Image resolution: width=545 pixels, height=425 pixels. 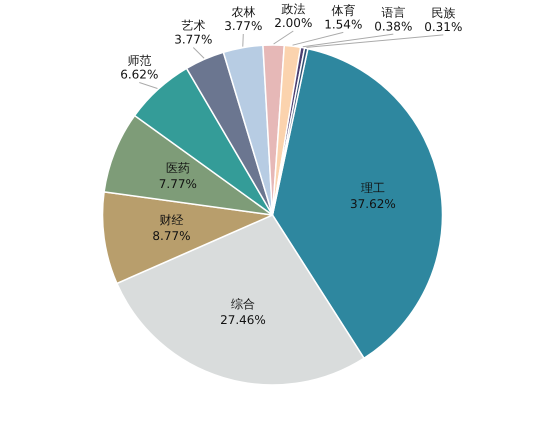 What do you see at coordinates (393, 12) in the screenshot?
I see `slice-label: 语言` at bounding box center [393, 12].